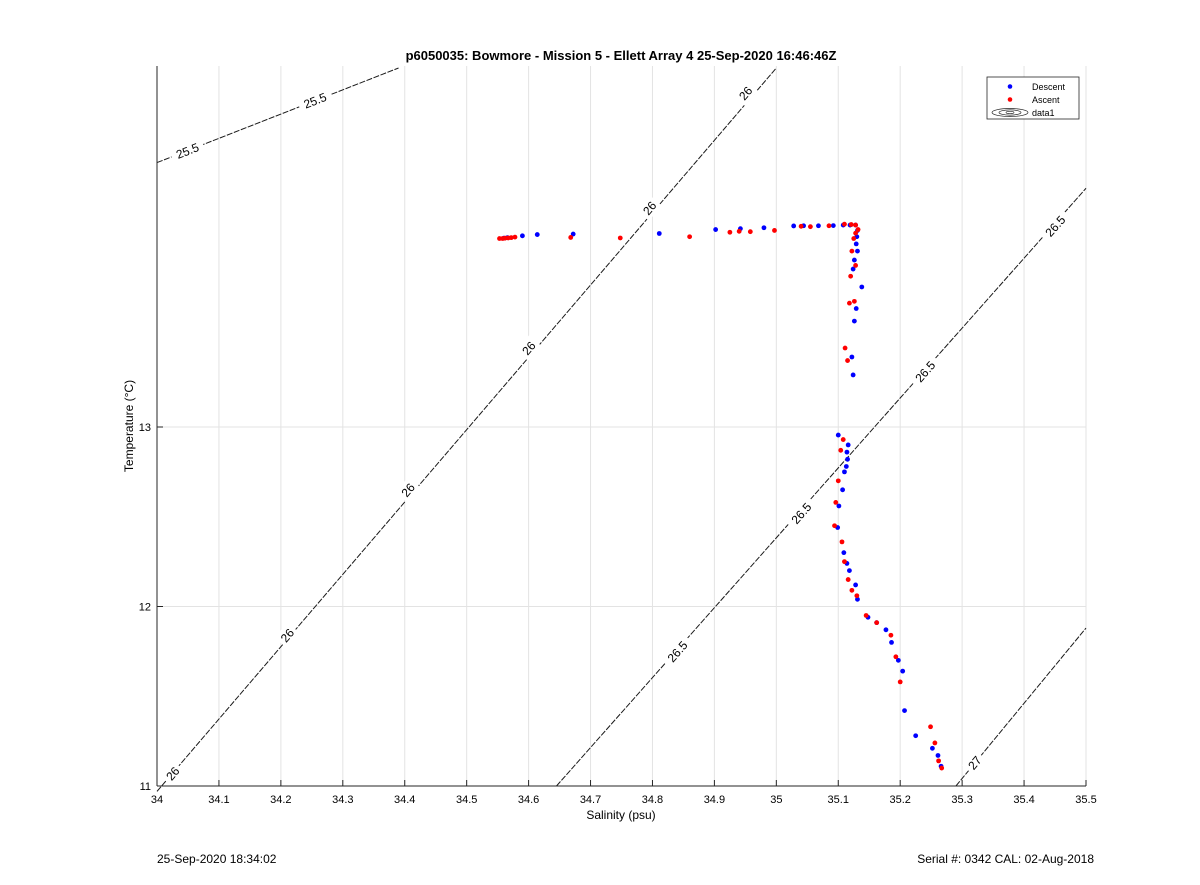 The height and width of the screenshot is (885, 1200). I want to click on x-tick-label: 35.1, so click(838, 800).